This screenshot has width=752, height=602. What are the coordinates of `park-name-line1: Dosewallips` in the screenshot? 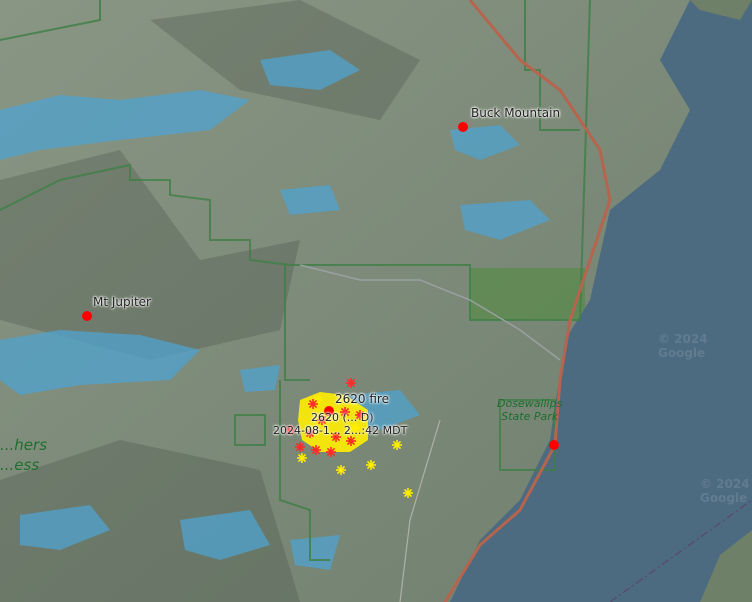 It's located at (530, 403).